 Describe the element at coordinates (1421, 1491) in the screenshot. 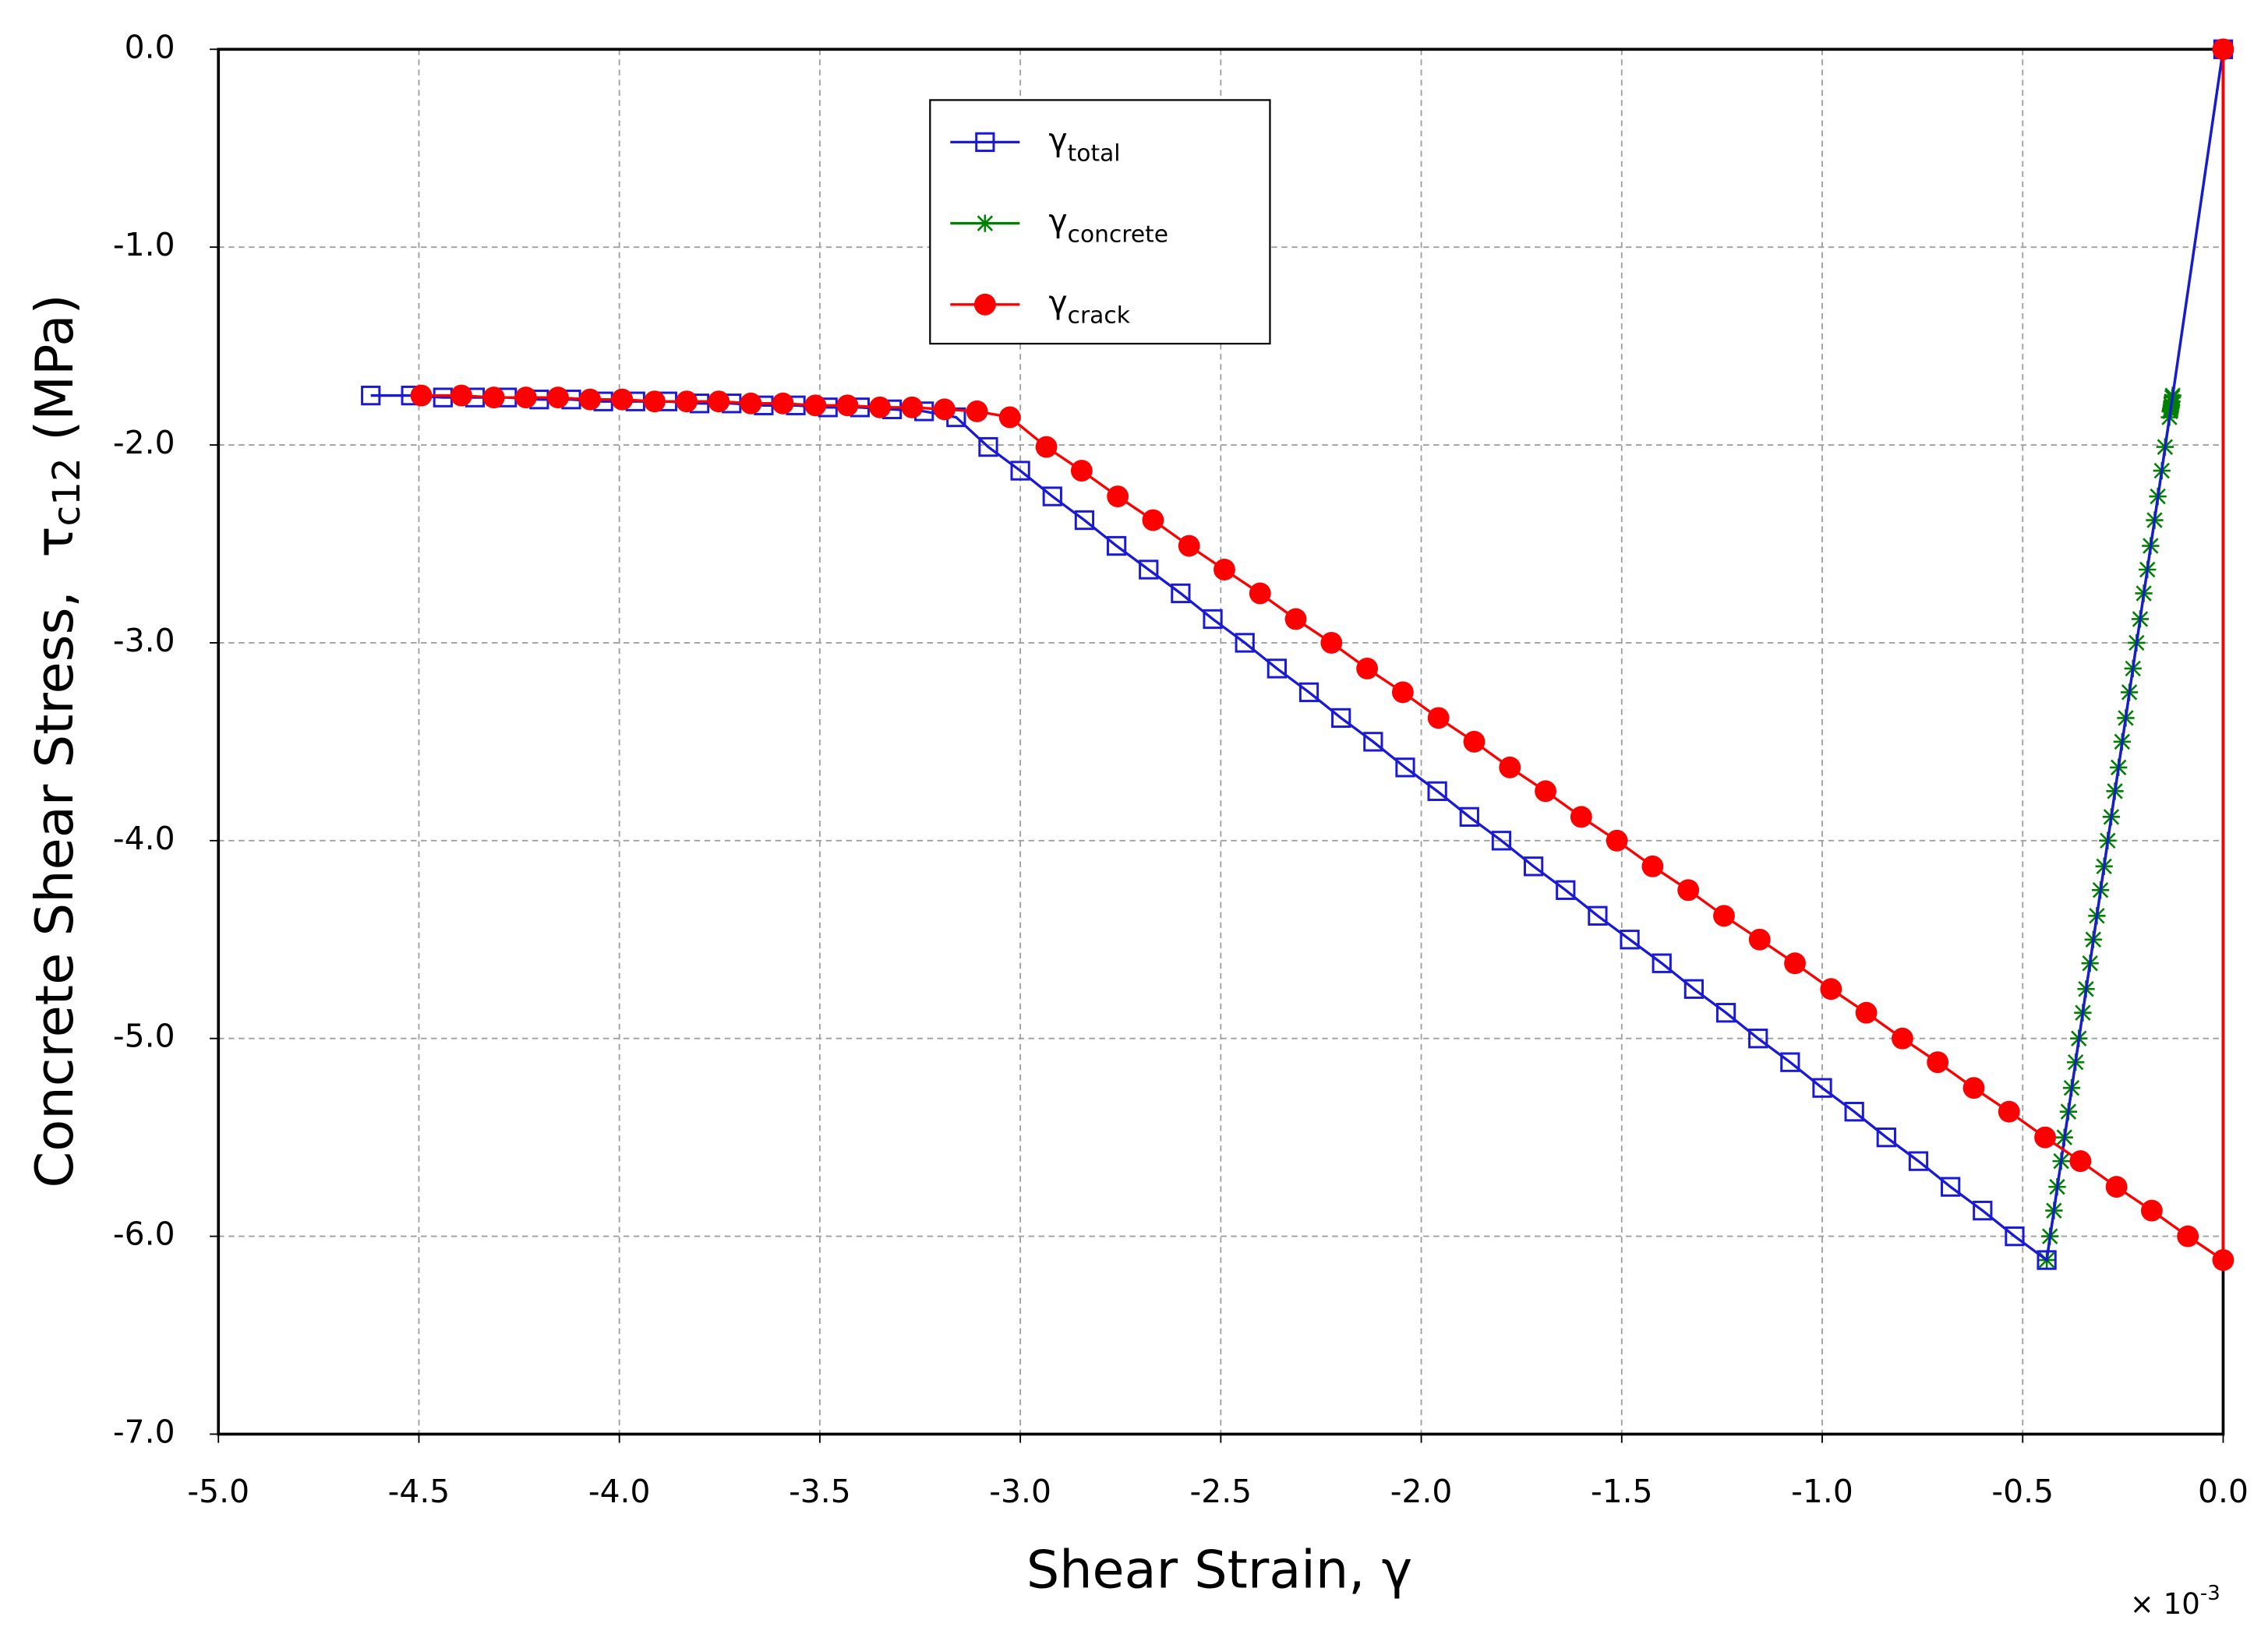

I see `x-tick-label: -2.0` at that location.